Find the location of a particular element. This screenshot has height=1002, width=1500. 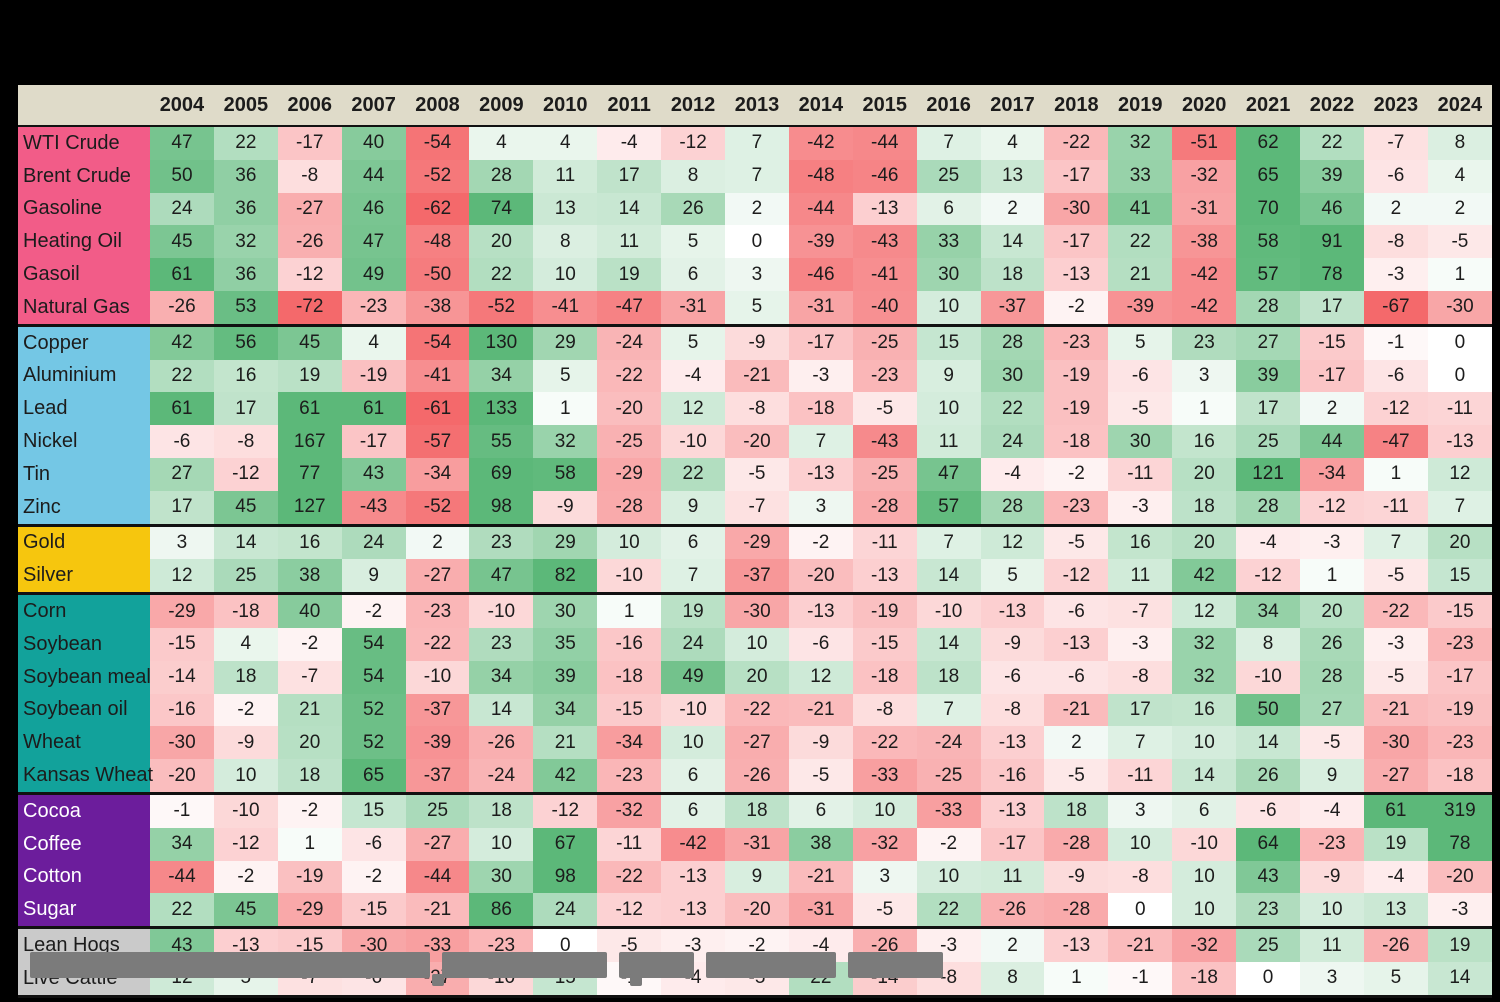

heatmap-cell: -44 is located at coordinates (182, 877).